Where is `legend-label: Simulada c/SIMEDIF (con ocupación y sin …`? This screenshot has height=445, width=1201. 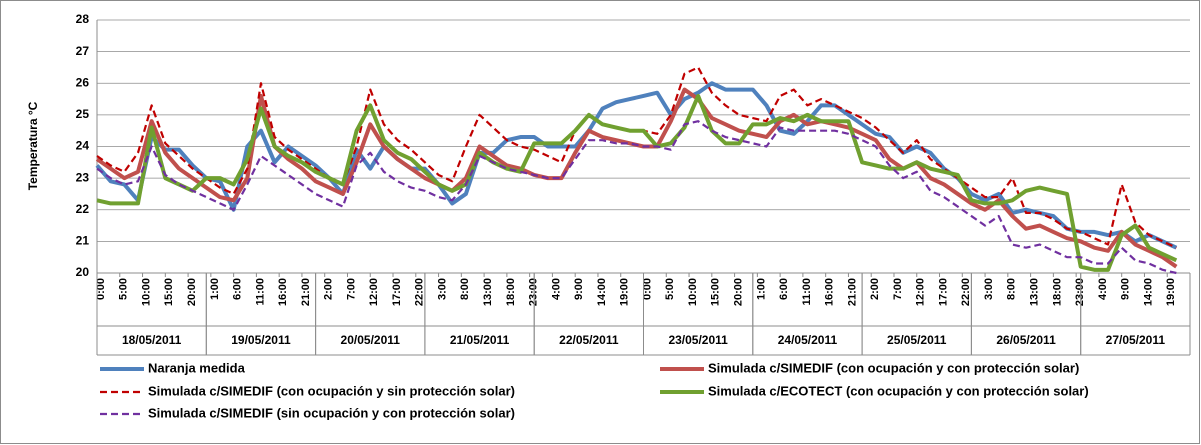
legend-label: Simulada c/SIMEDIF (con ocupación y sin … is located at coordinates (331, 390).